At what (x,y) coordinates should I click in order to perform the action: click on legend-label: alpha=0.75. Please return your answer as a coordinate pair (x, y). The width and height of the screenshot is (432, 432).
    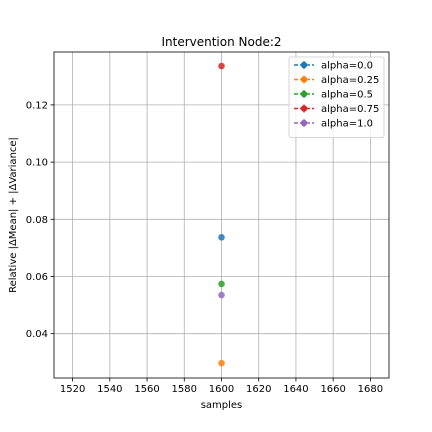
    Looking at the image, I should click on (350, 109).